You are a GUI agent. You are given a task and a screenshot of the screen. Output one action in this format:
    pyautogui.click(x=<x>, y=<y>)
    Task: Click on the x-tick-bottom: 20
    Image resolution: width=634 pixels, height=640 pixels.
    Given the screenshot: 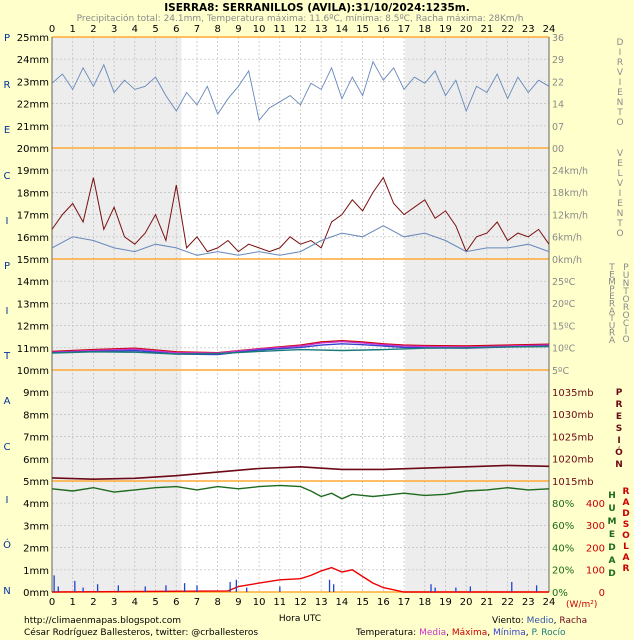 What is the action you would take?
    pyautogui.click(x=466, y=602)
    